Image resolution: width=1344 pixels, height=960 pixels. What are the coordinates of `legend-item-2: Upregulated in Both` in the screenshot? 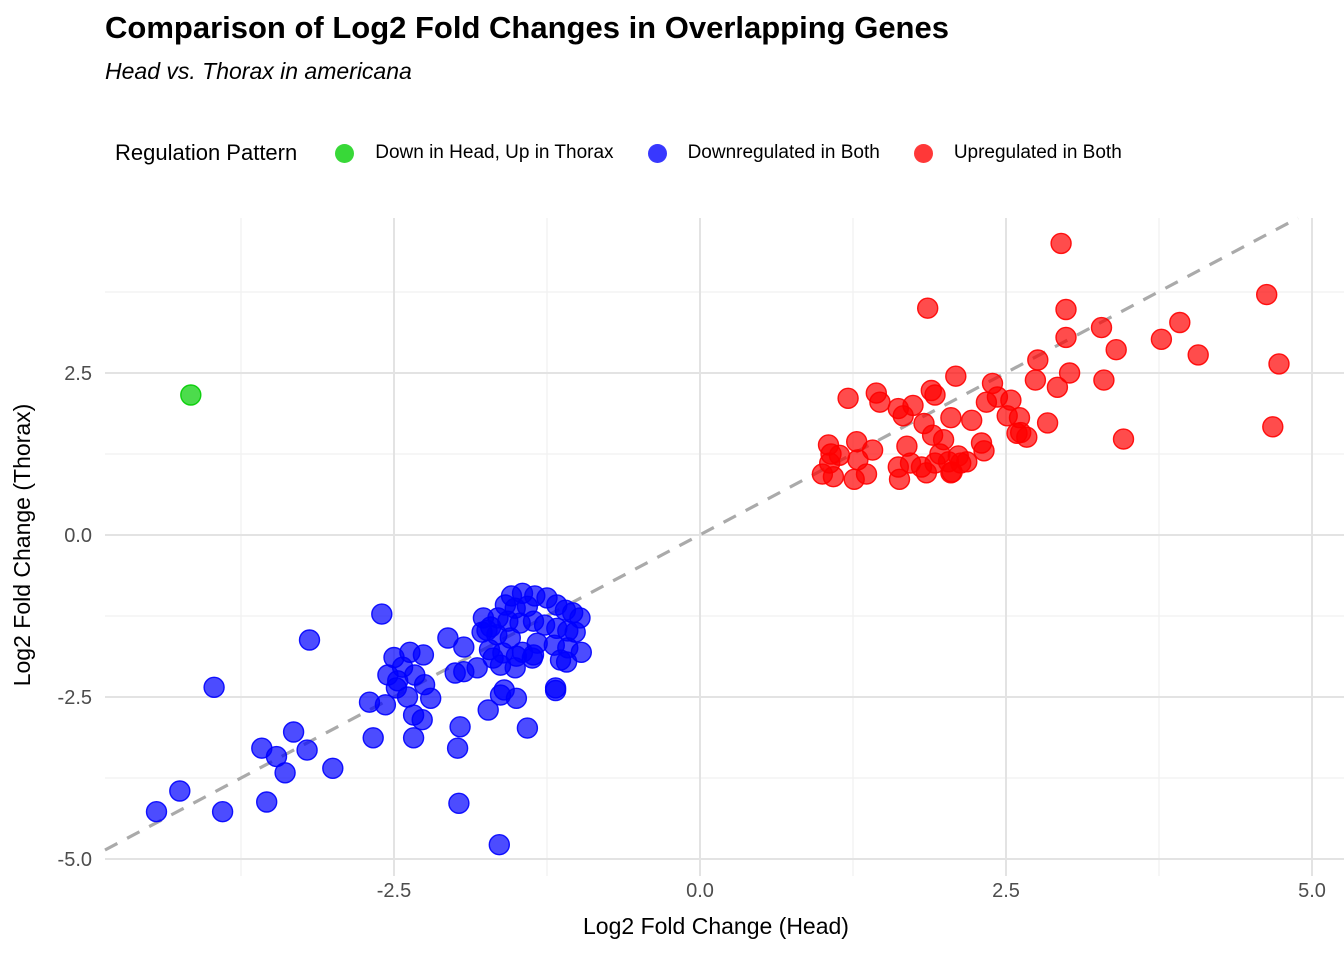 It's located at (1017, 153).